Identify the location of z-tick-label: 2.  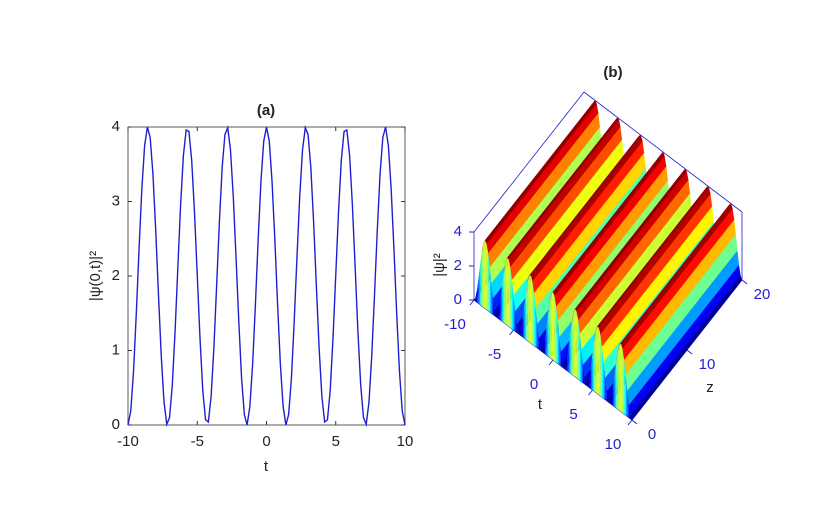
(458, 265).